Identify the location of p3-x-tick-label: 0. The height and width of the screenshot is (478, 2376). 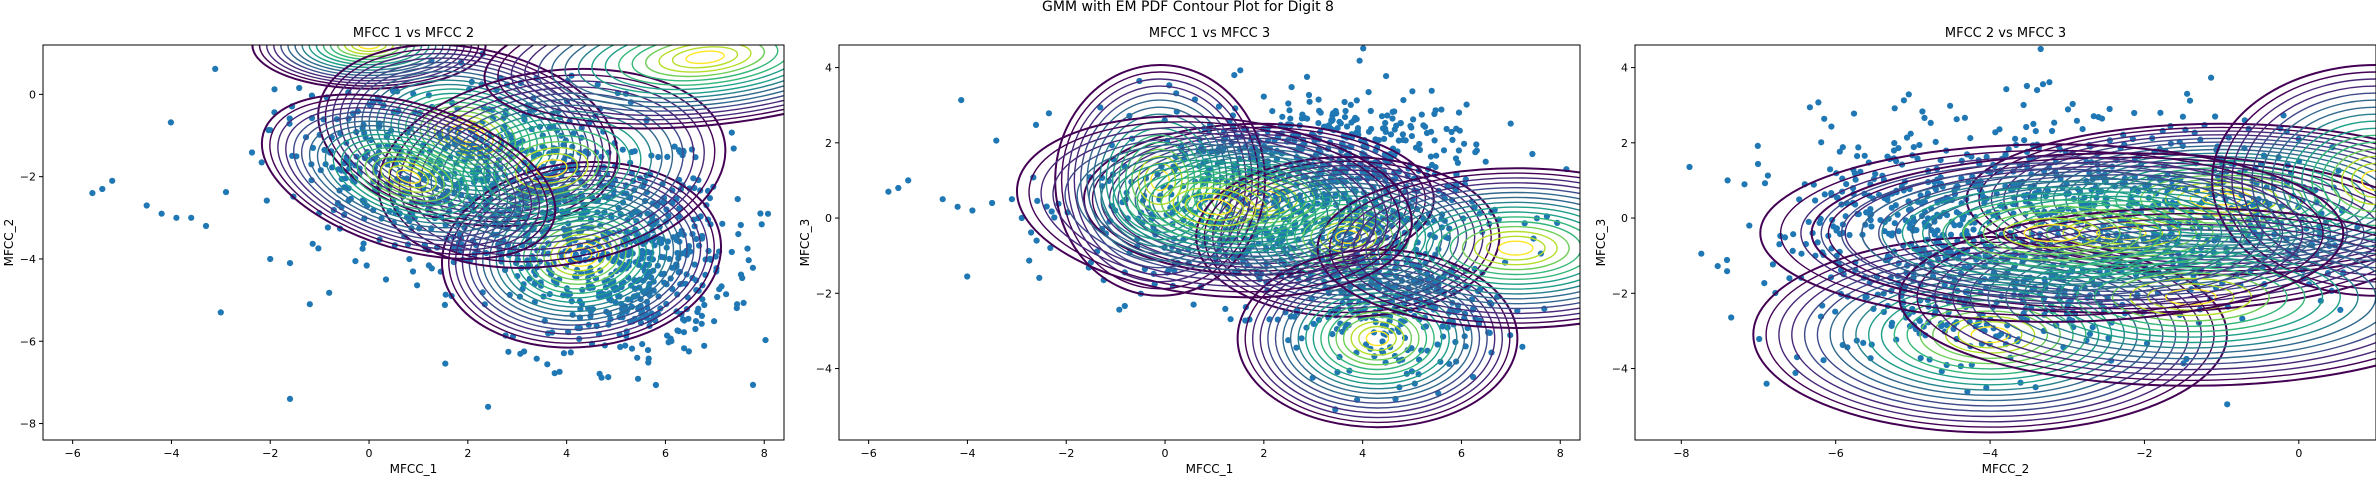
(2298, 453).